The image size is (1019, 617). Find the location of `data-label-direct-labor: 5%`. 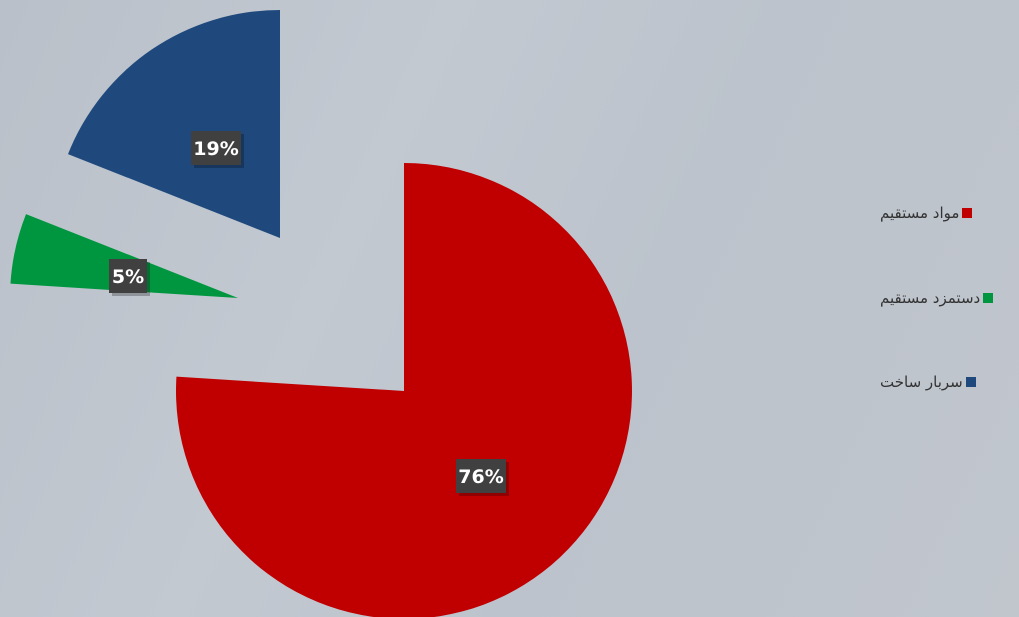

data-label-direct-labor: 5% is located at coordinates (129, 277).